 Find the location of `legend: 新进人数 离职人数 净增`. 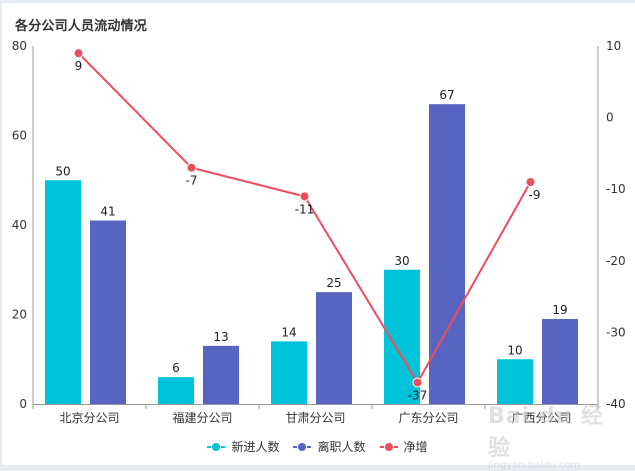

legend: 新进人数 离职人数 净增 is located at coordinates (317, 446).